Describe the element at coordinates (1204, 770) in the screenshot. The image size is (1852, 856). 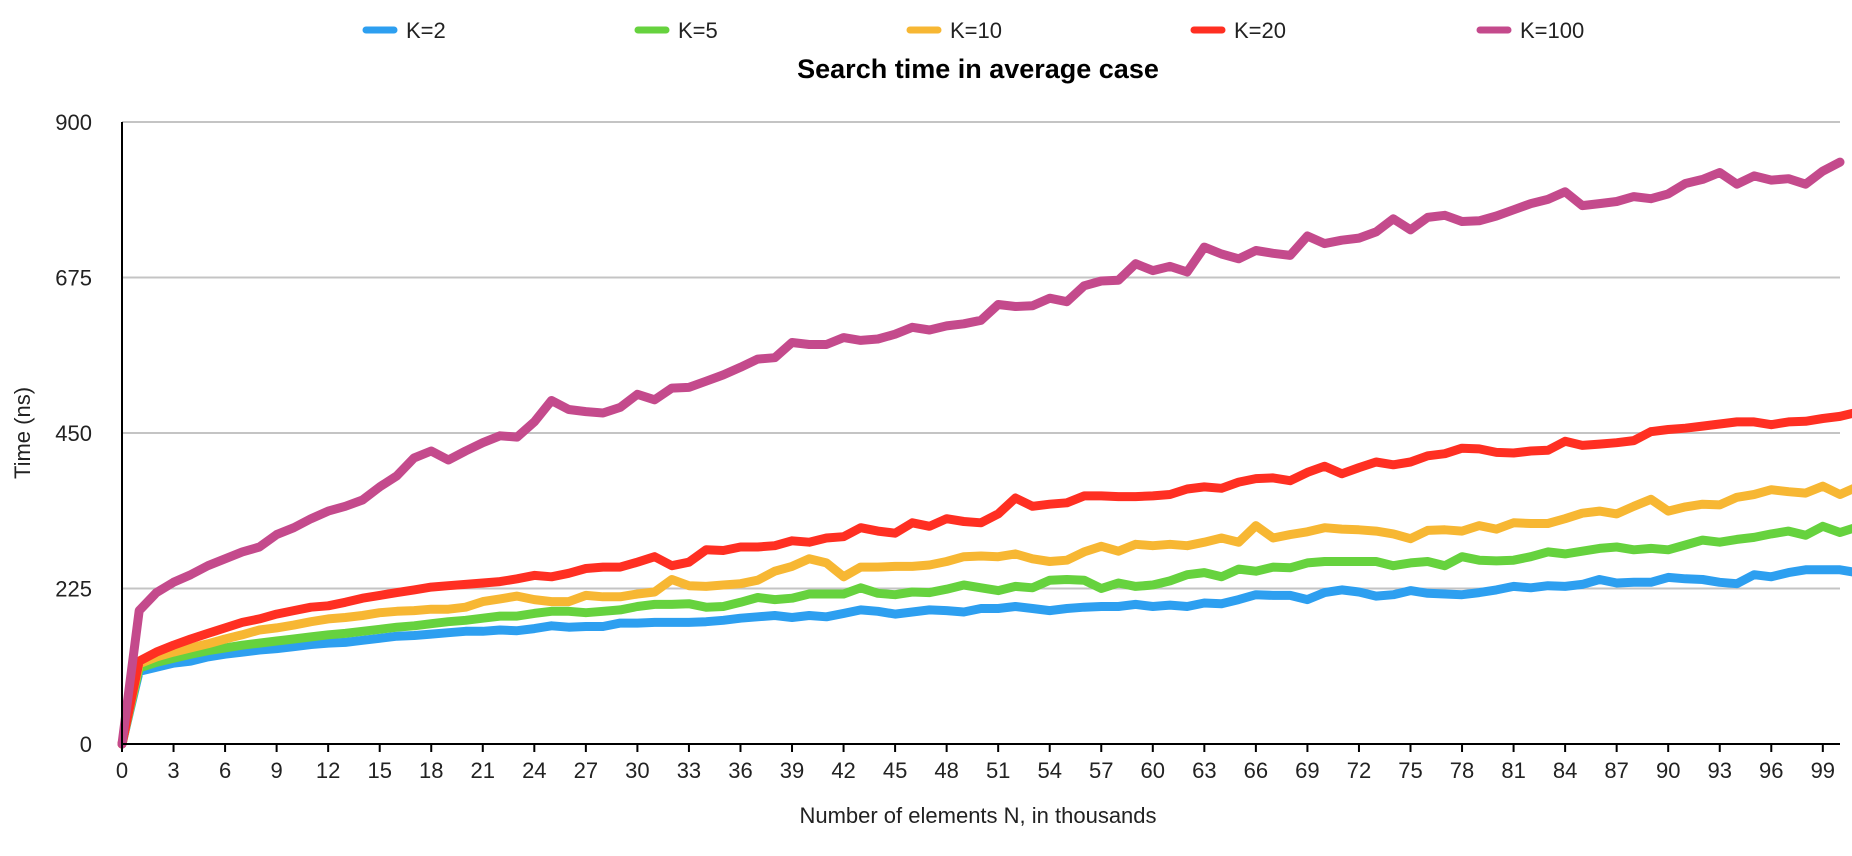
I see `x-tick-label-21: 63` at that location.